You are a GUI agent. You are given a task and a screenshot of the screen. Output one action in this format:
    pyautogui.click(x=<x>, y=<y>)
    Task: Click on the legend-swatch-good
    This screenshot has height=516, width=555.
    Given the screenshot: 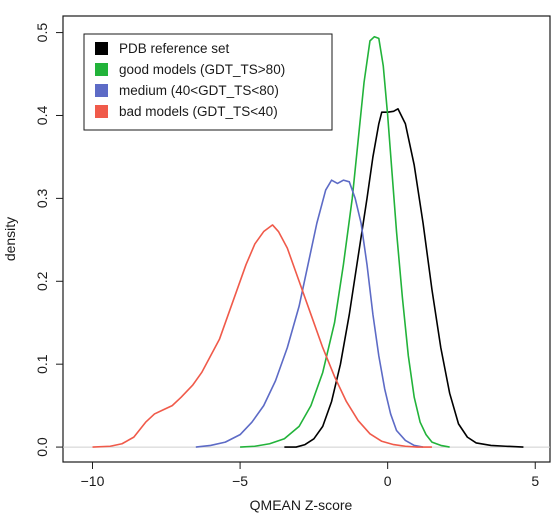 What is the action you would take?
    pyautogui.click(x=101, y=69)
    